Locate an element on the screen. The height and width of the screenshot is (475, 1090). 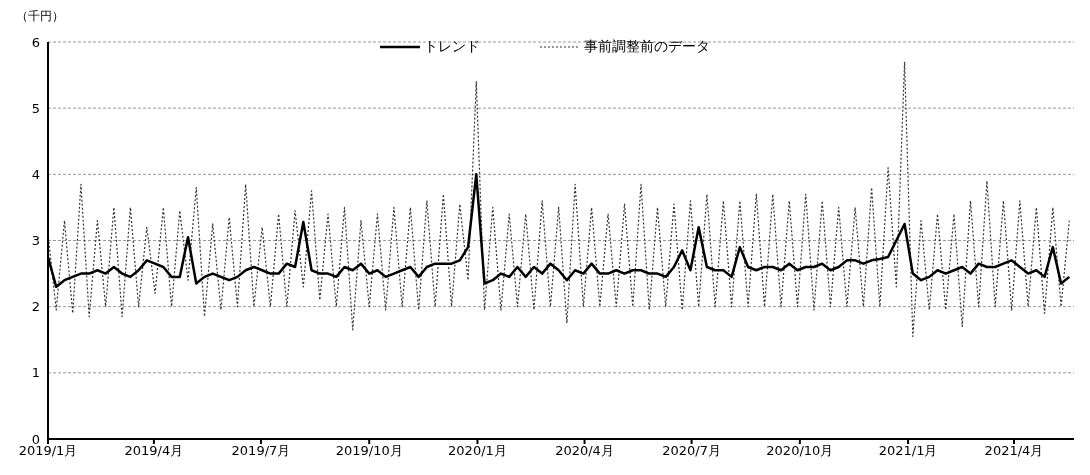
y-axis-title: （千円） is located at coordinates (40, 16).